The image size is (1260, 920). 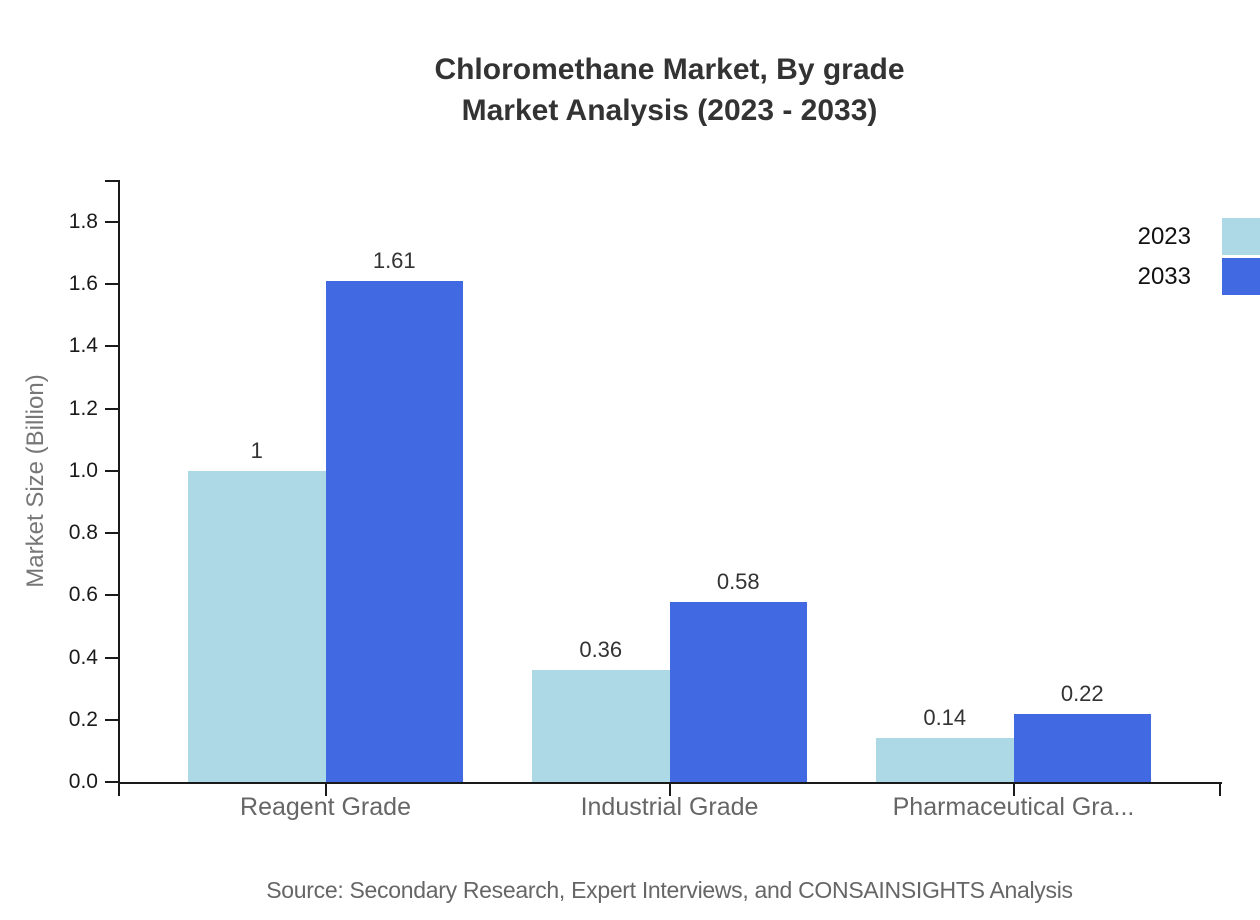 What do you see at coordinates (83, 532) in the screenshot?
I see `y-tick-label: 0.8` at bounding box center [83, 532].